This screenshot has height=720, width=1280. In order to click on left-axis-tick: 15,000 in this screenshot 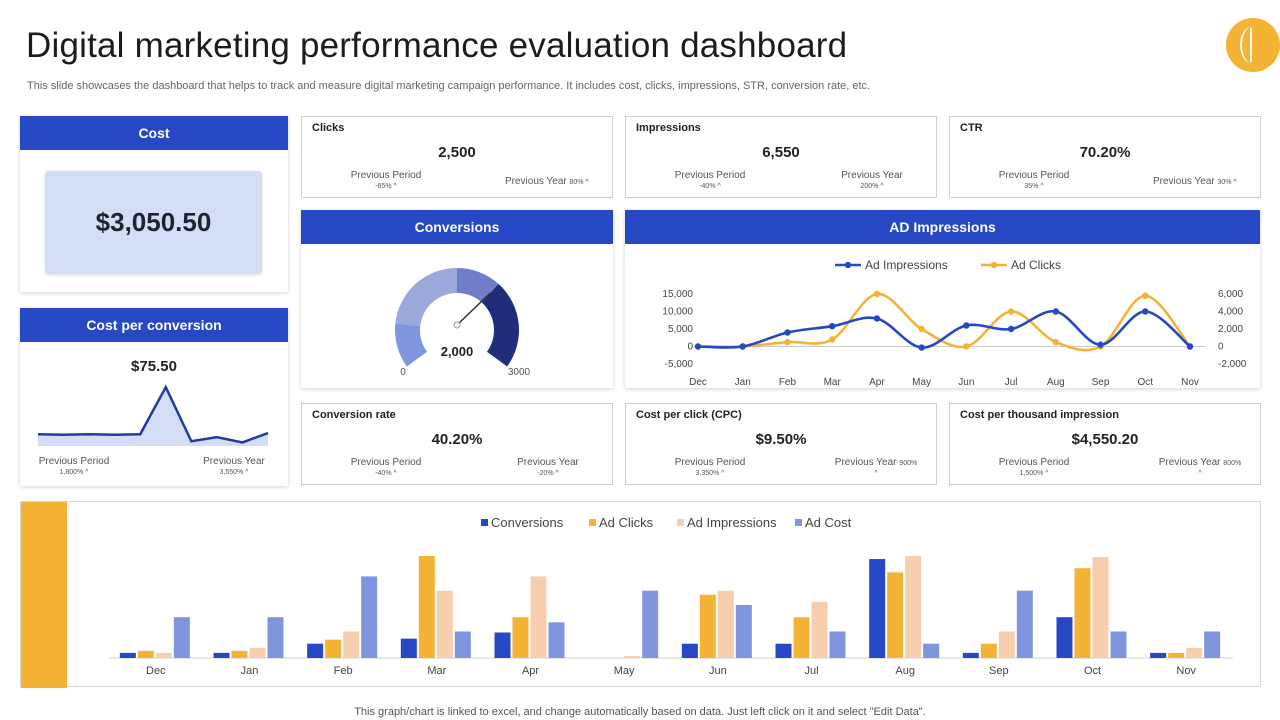, I will do `click(677, 294)`.